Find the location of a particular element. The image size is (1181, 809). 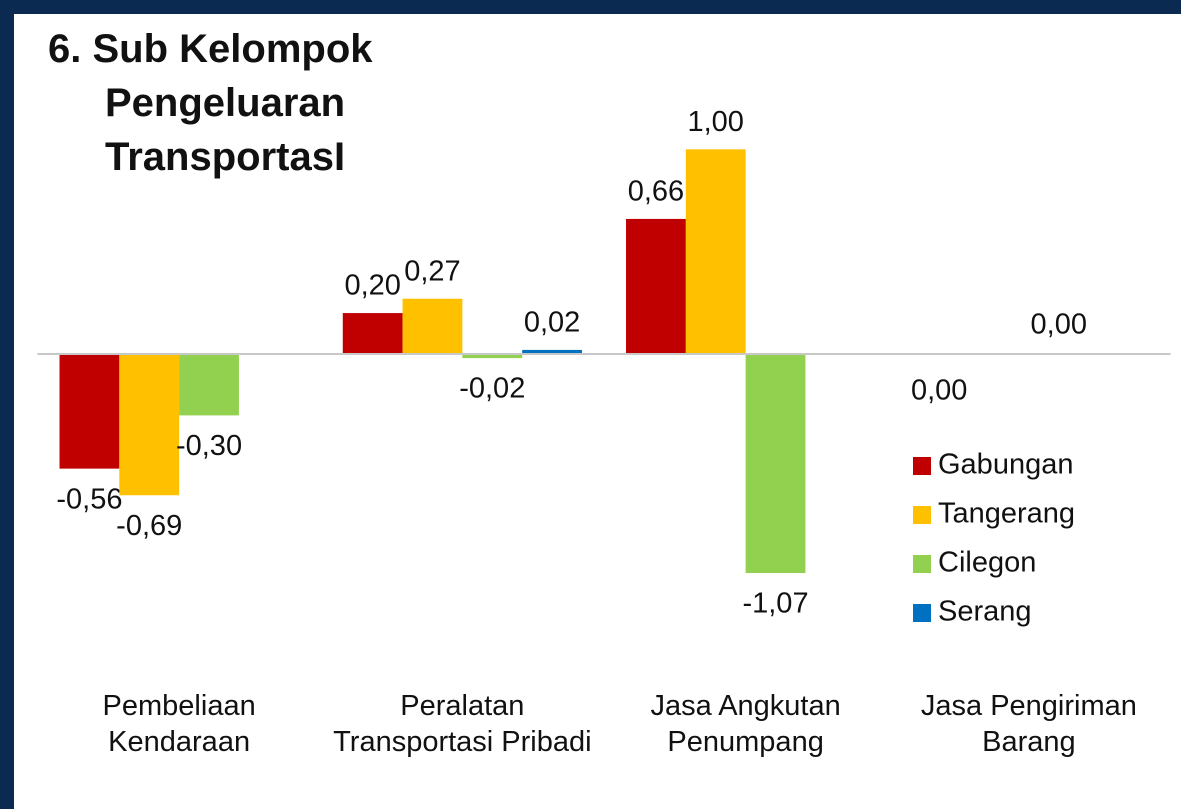

value-label: -1,07 is located at coordinates (775, 604).